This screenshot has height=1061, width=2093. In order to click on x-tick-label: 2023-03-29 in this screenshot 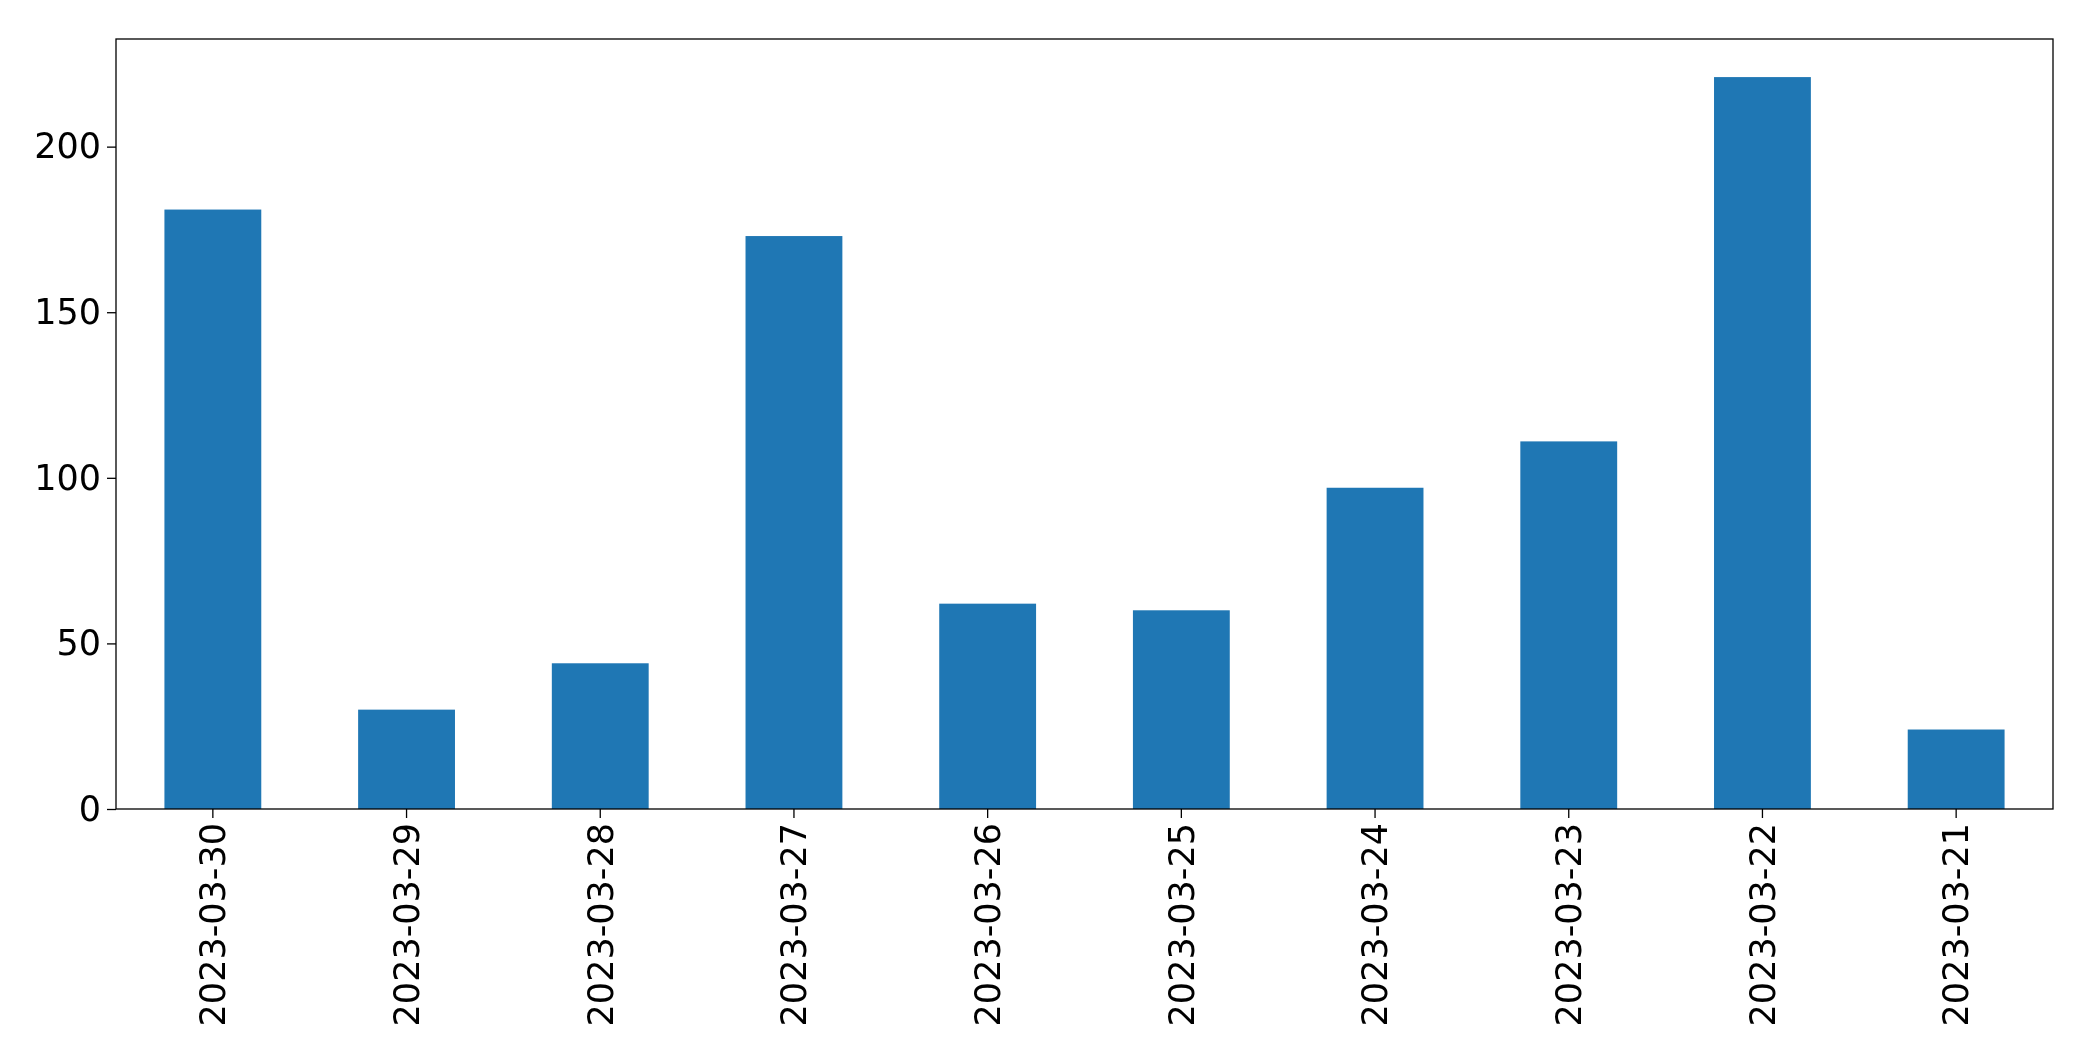, I will do `click(406, 925)`.